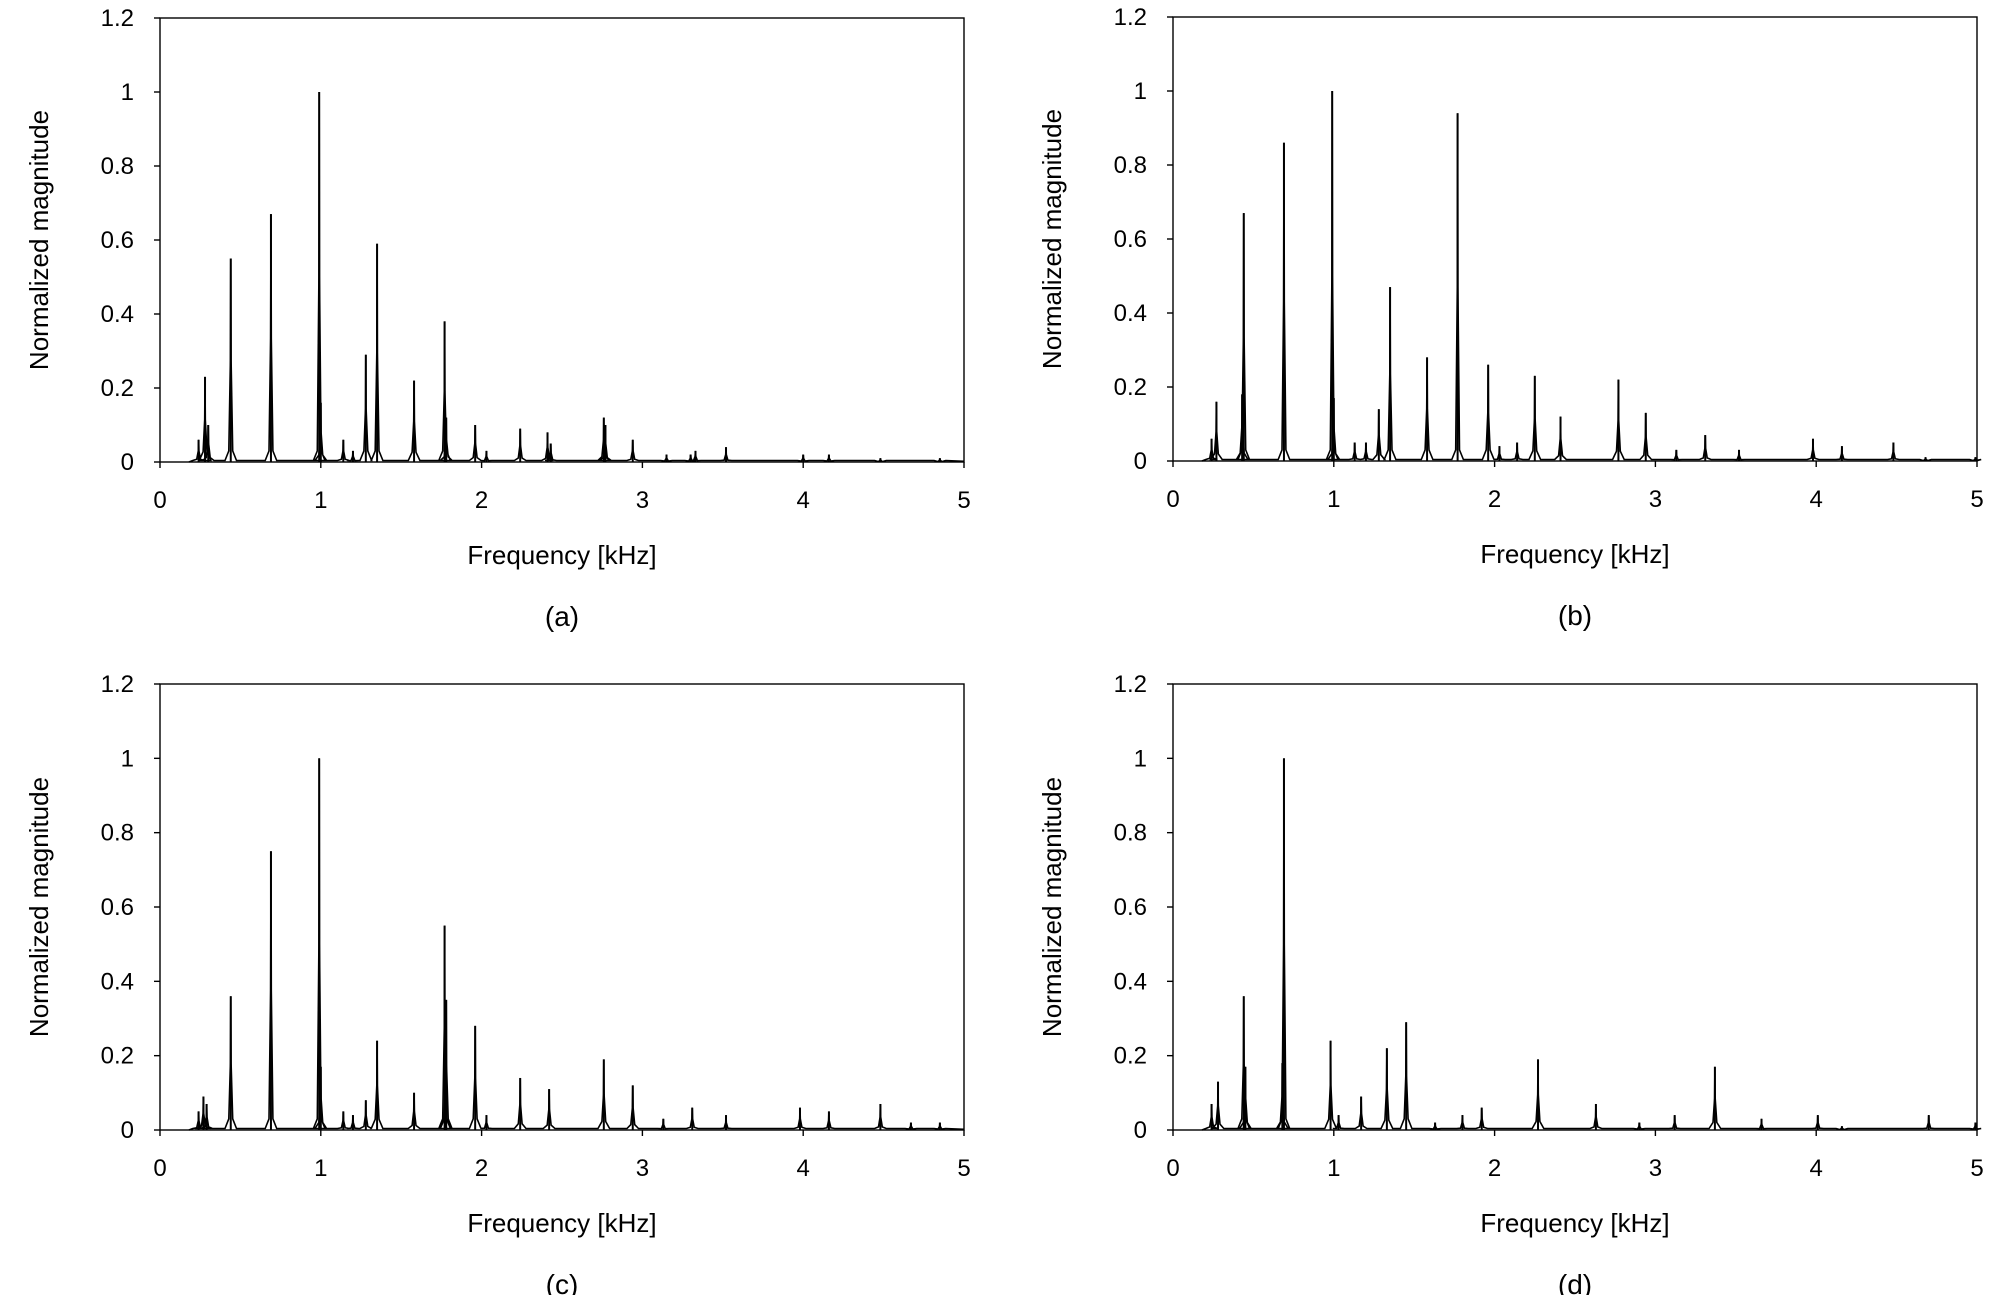  Describe the element at coordinates (562, 616) in the screenshot. I see `panel-caption: (a)` at that location.